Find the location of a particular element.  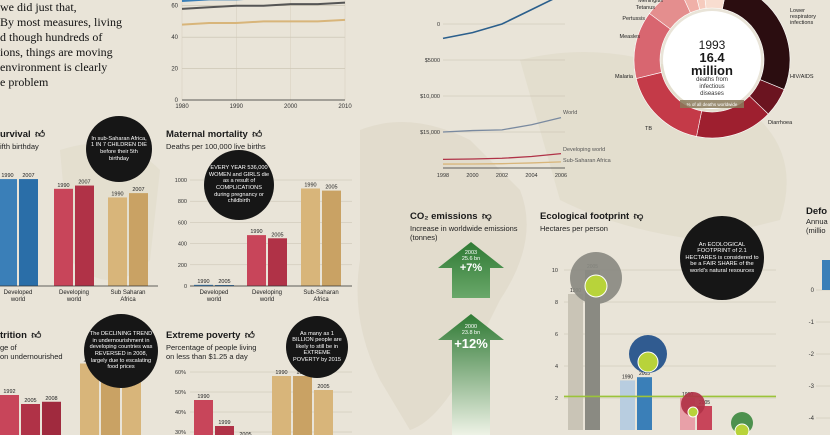

y-tick-label: 800 is located at coordinates (182, 202).